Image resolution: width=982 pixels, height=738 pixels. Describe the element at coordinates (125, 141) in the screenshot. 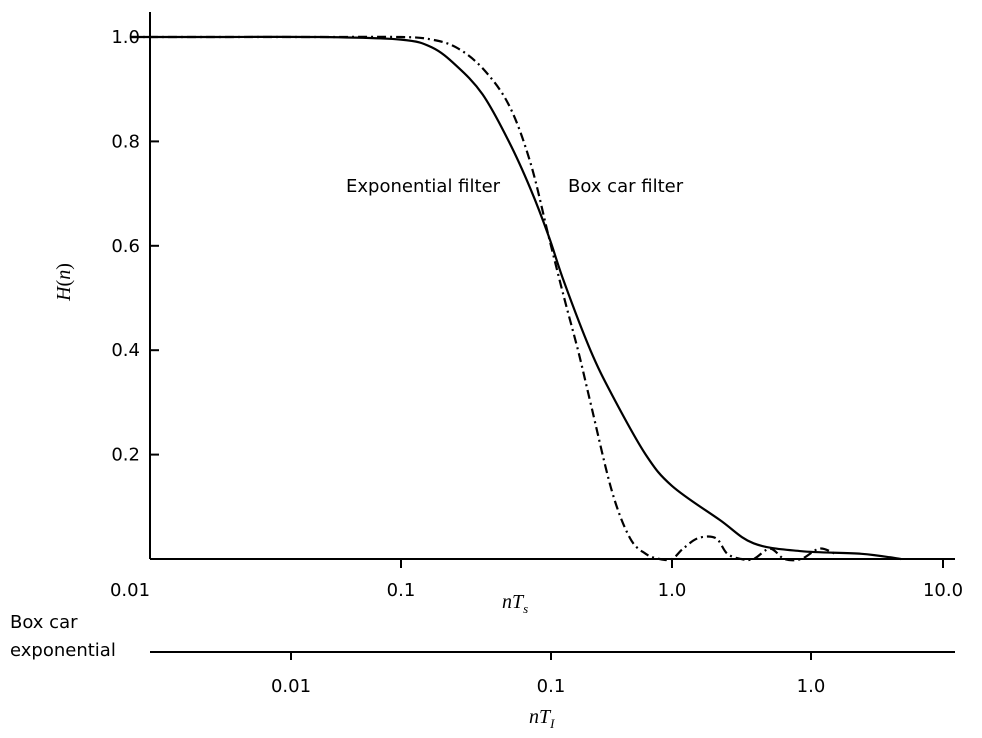

I see `y-tick-label: 0.8` at that location.